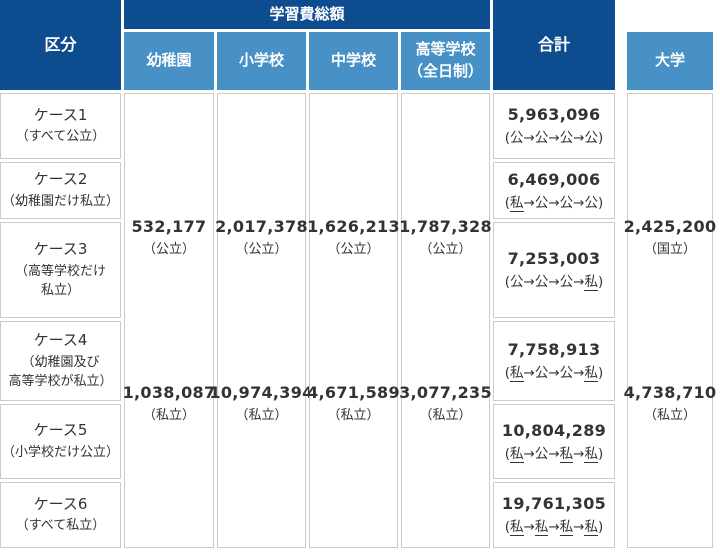 This screenshot has height=552, width=720. Describe the element at coordinates (169, 320) in the screenshot. I see `school-cost-cell-yochien: 532,177 （公立） 1,038,087 （私立）` at that location.